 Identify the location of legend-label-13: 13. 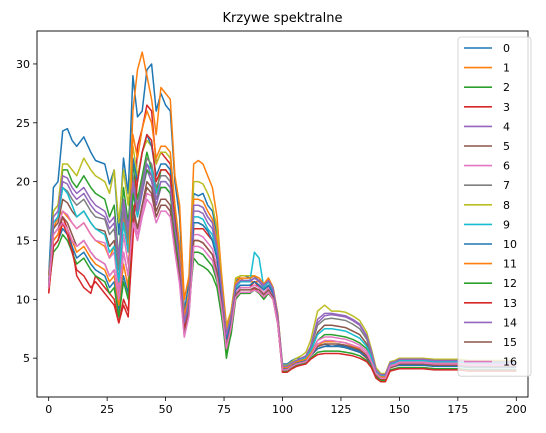
(510, 303).